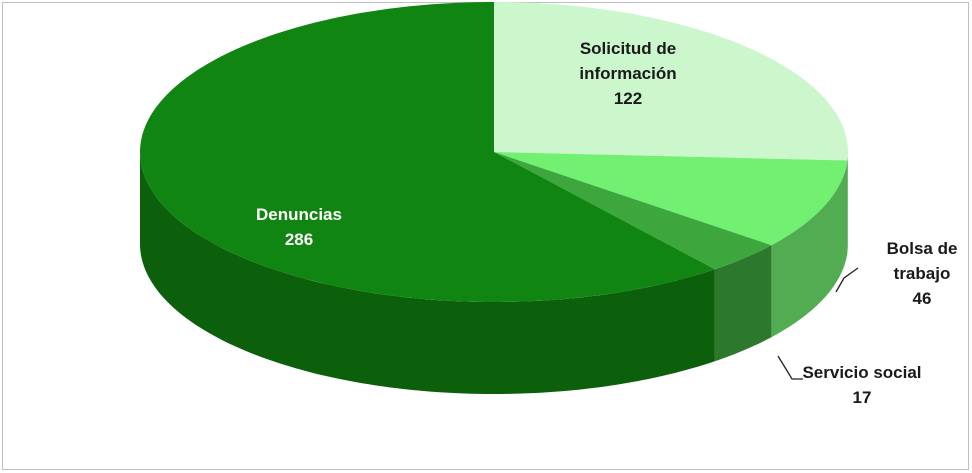  I want to click on slice-label: Servicio social 17, so click(862, 385).